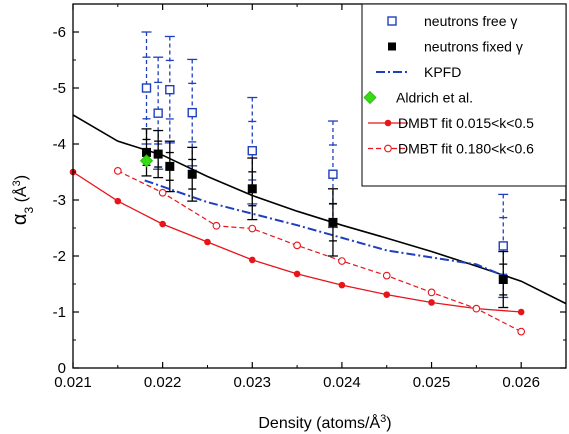  What do you see at coordinates (59, 200) in the screenshot?
I see `y-tick-label-3: -3` at bounding box center [59, 200].